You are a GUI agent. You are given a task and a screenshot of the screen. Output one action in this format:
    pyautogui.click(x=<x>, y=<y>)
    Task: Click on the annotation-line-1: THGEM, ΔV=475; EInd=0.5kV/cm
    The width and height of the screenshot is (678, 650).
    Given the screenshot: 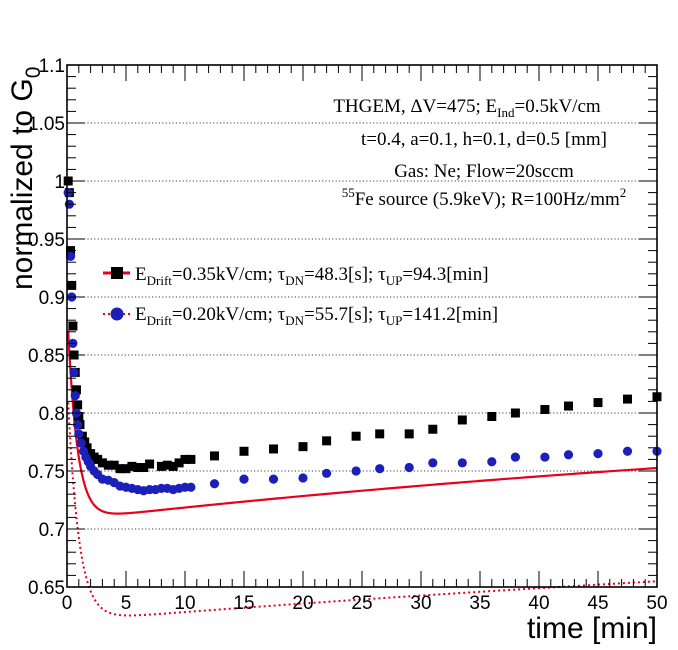 What is the action you would take?
    pyautogui.click(x=467, y=108)
    